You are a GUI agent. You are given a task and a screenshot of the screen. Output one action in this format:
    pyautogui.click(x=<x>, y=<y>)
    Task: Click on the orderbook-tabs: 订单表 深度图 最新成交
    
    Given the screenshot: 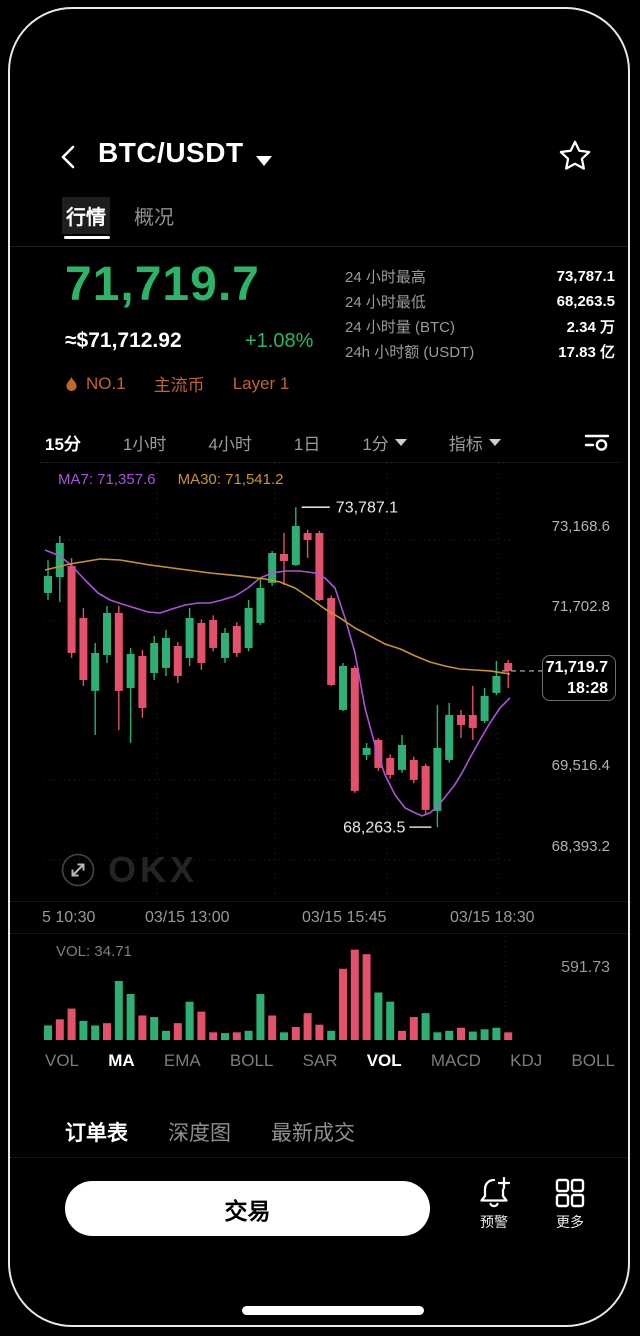 What is the action you would take?
    pyautogui.click(x=210, y=1132)
    